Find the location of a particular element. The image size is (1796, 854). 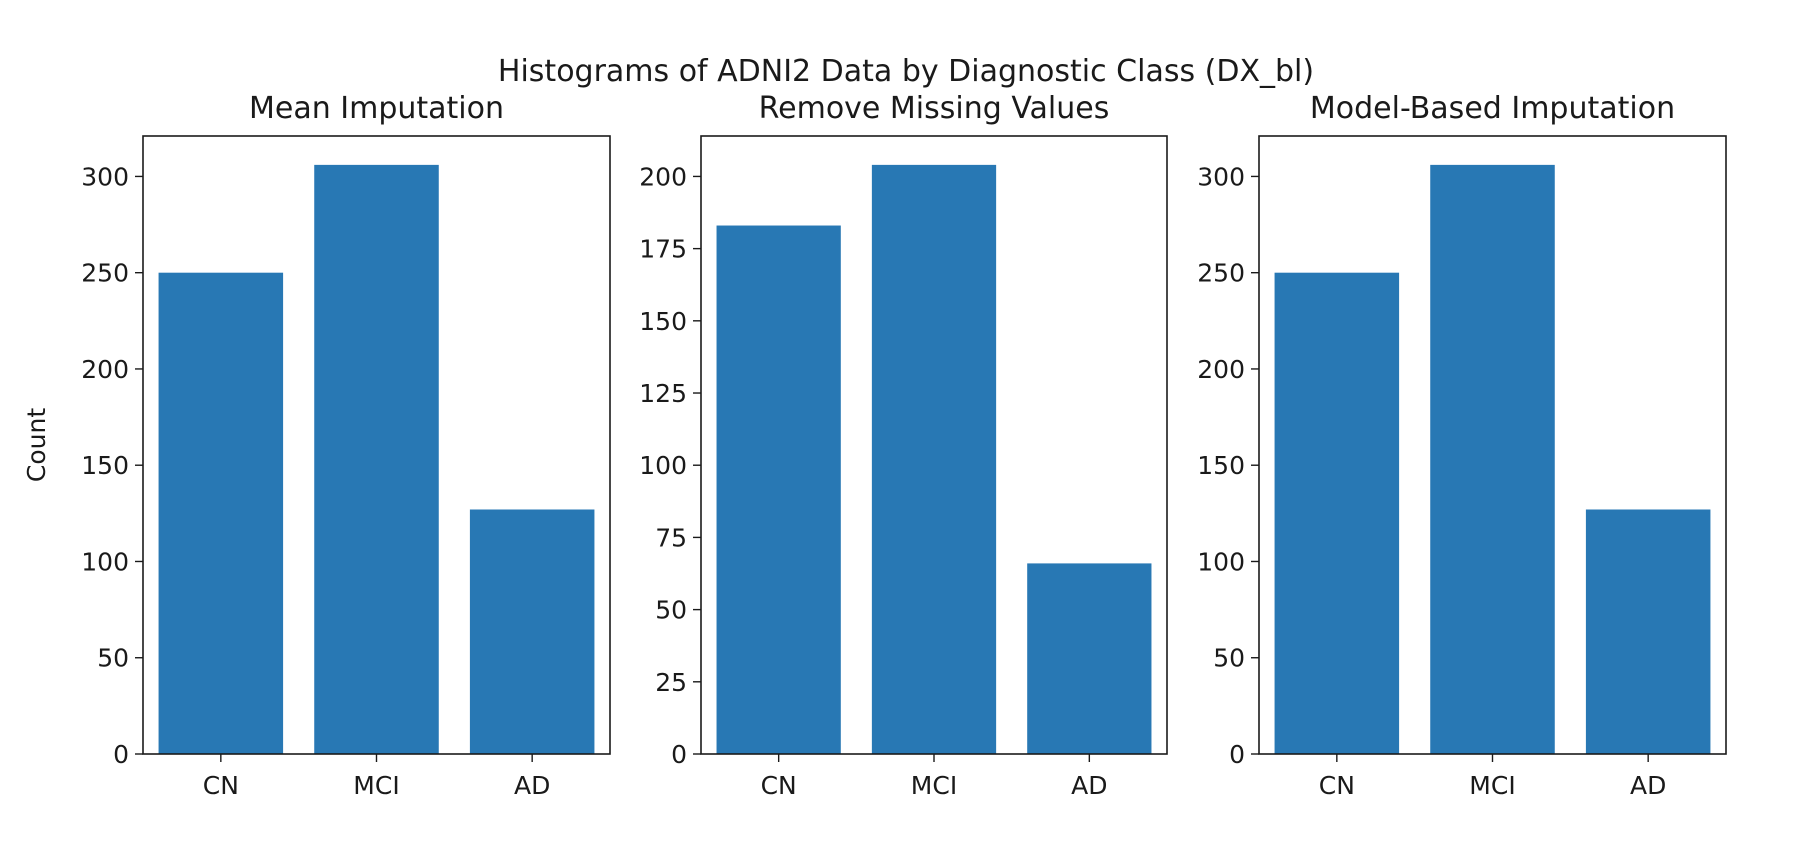

y-axis-label: Count is located at coordinates (36, 445).